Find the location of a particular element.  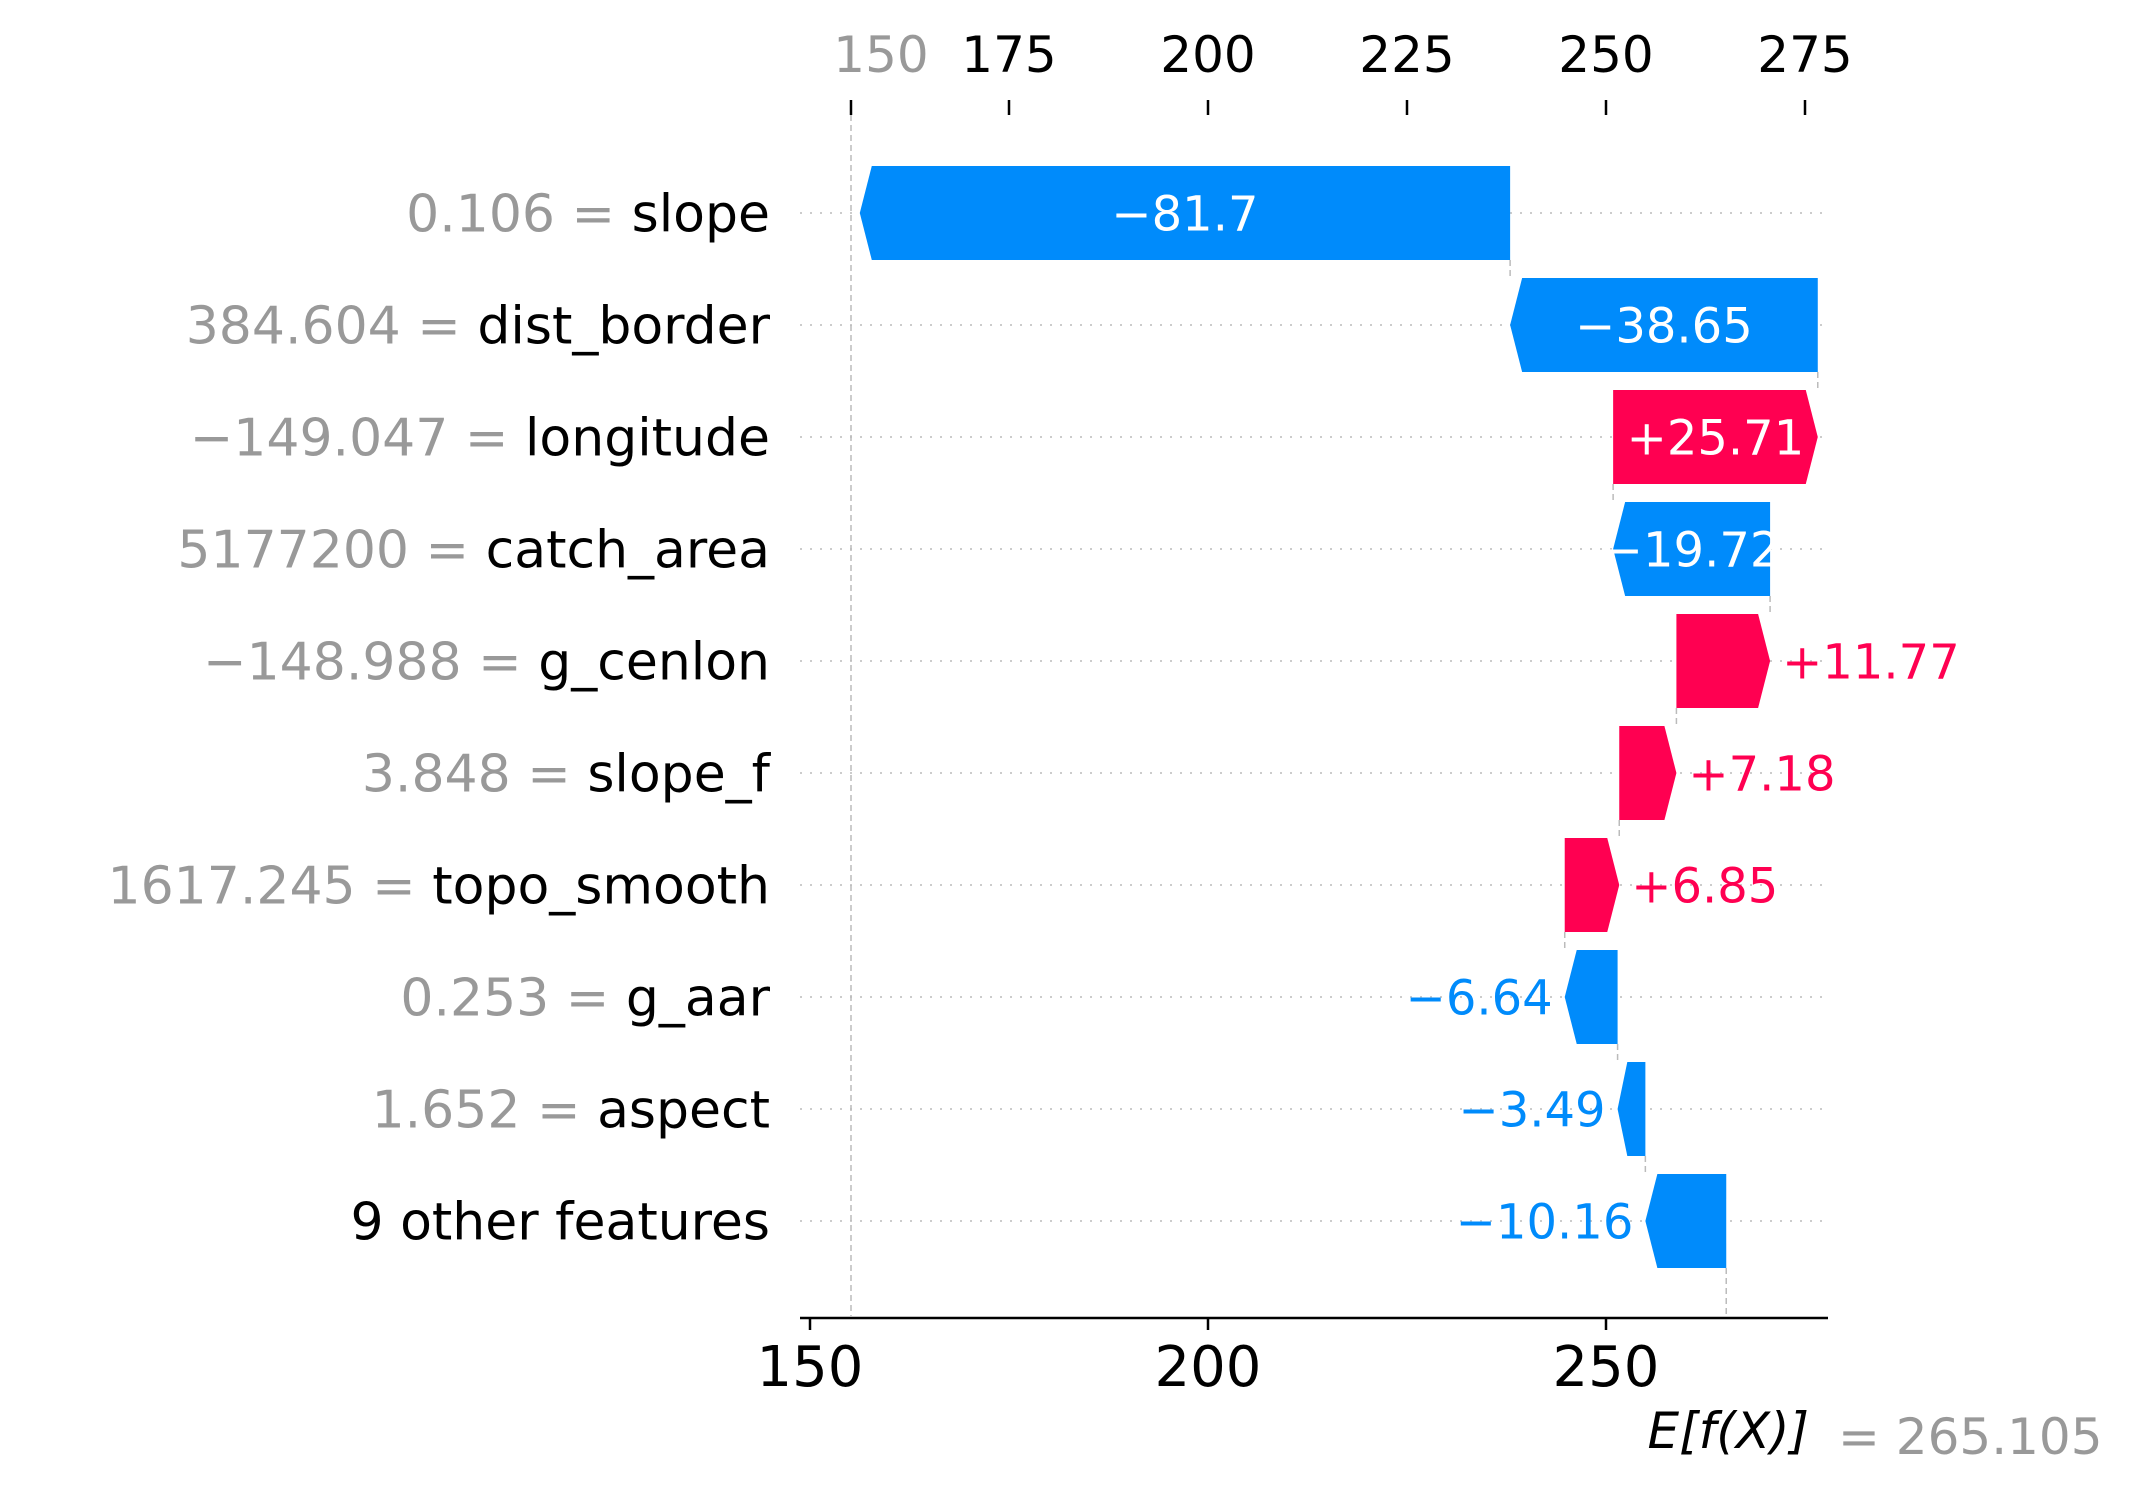

shap-value-label: −6.64 is located at coordinates (1479, 998).